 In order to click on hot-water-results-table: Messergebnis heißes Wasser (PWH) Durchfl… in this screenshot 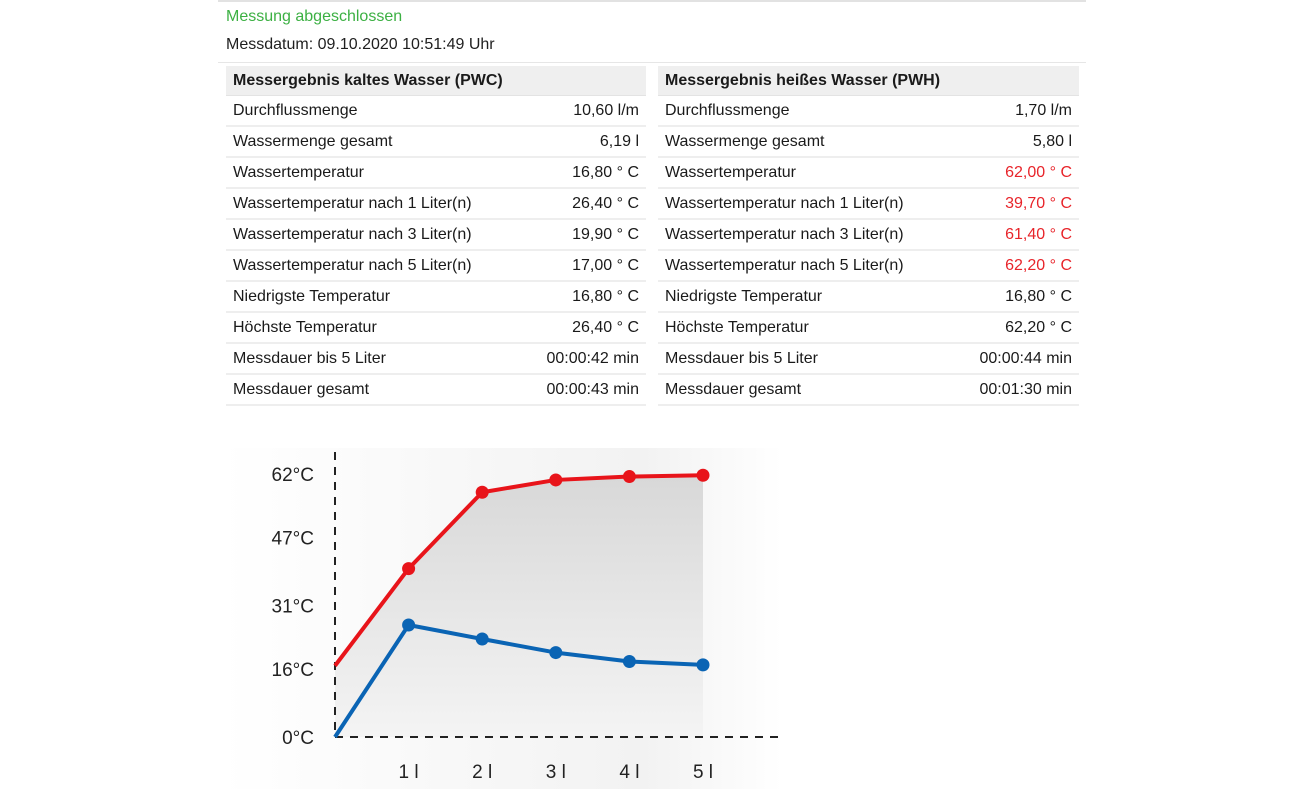, I will do `click(868, 236)`.